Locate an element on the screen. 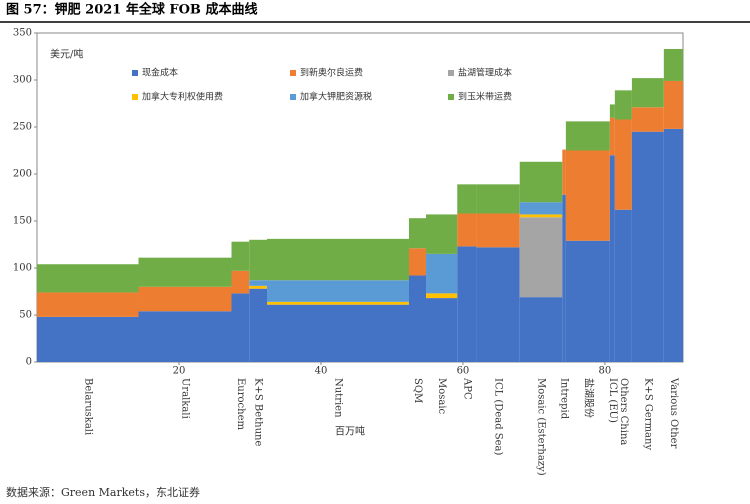 The height and width of the screenshot is (504, 750). y-tick-label: 0 is located at coordinates (29, 362).